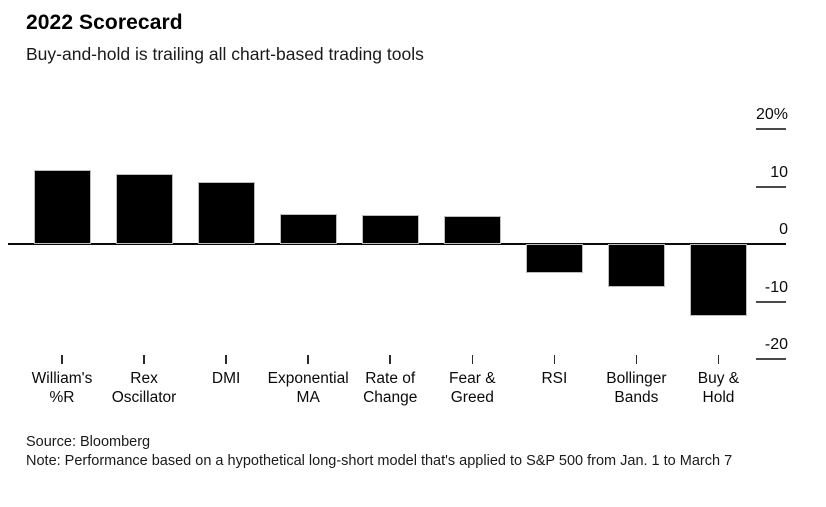 The image size is (826, 507). What do you see at coordinates (472, 229) in the screenshot?
I see `bar-fear-greed` at bounding box center [472, 229].